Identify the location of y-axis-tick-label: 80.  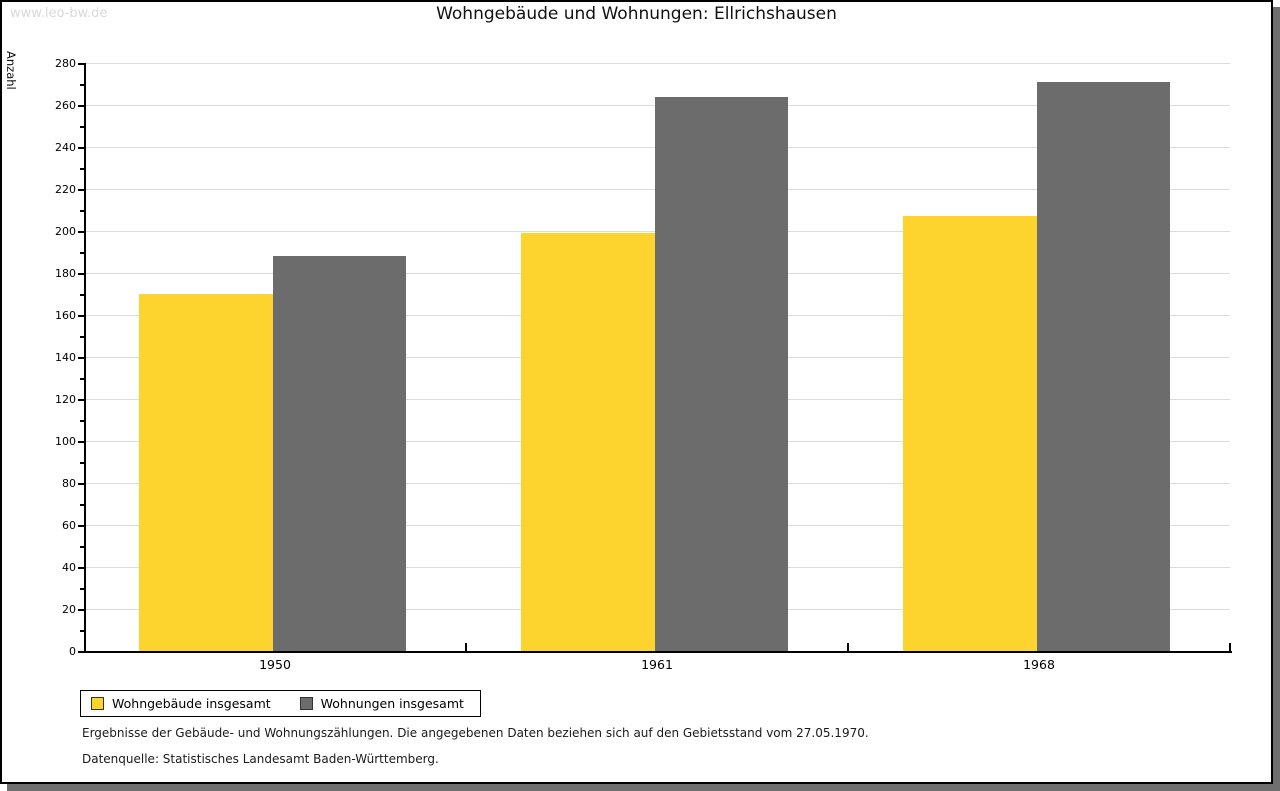
(69, 483).